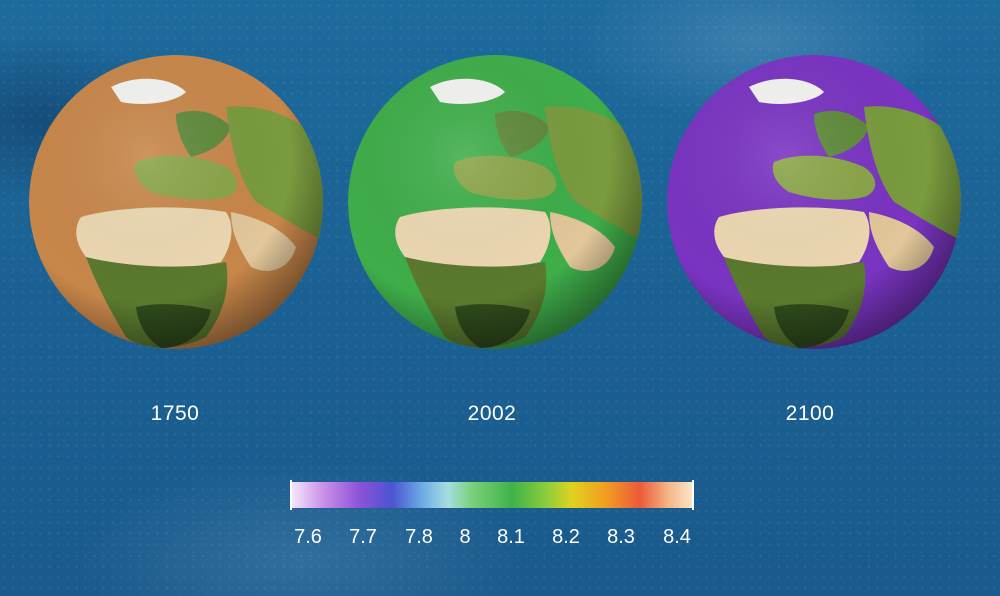 Image resolution: width=1000 pixels, height=596 pixels. I want to click on colorbar-tick-labels: 7.6 7.7 7.8 8 8.1 8.2 8.3 8.4, so click(500, 538).